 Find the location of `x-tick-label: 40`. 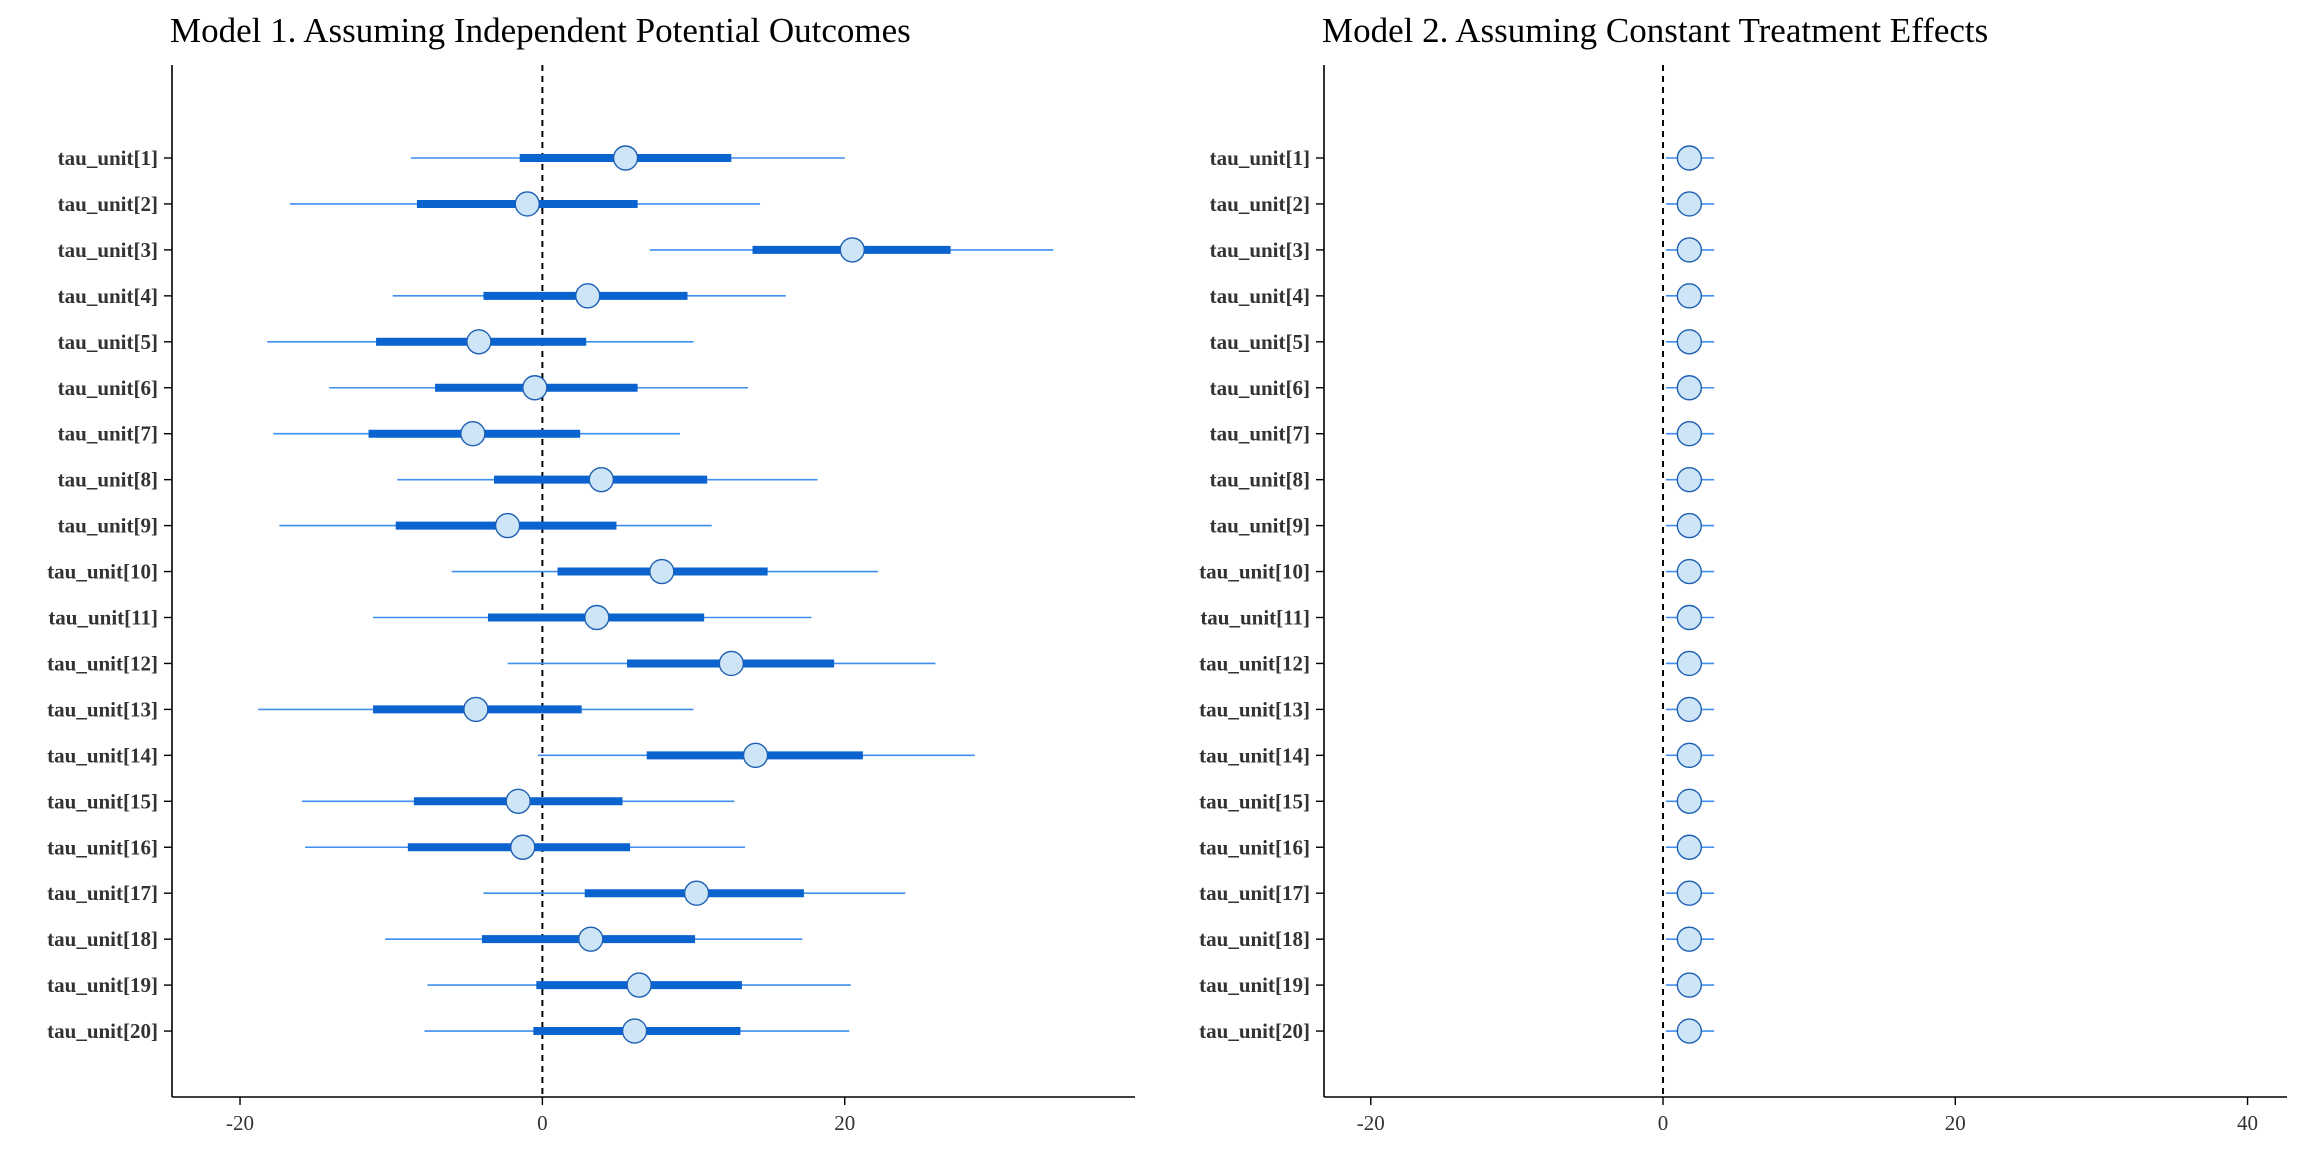

x-tick-label: 40 is located at coordinates (2247, 1123).